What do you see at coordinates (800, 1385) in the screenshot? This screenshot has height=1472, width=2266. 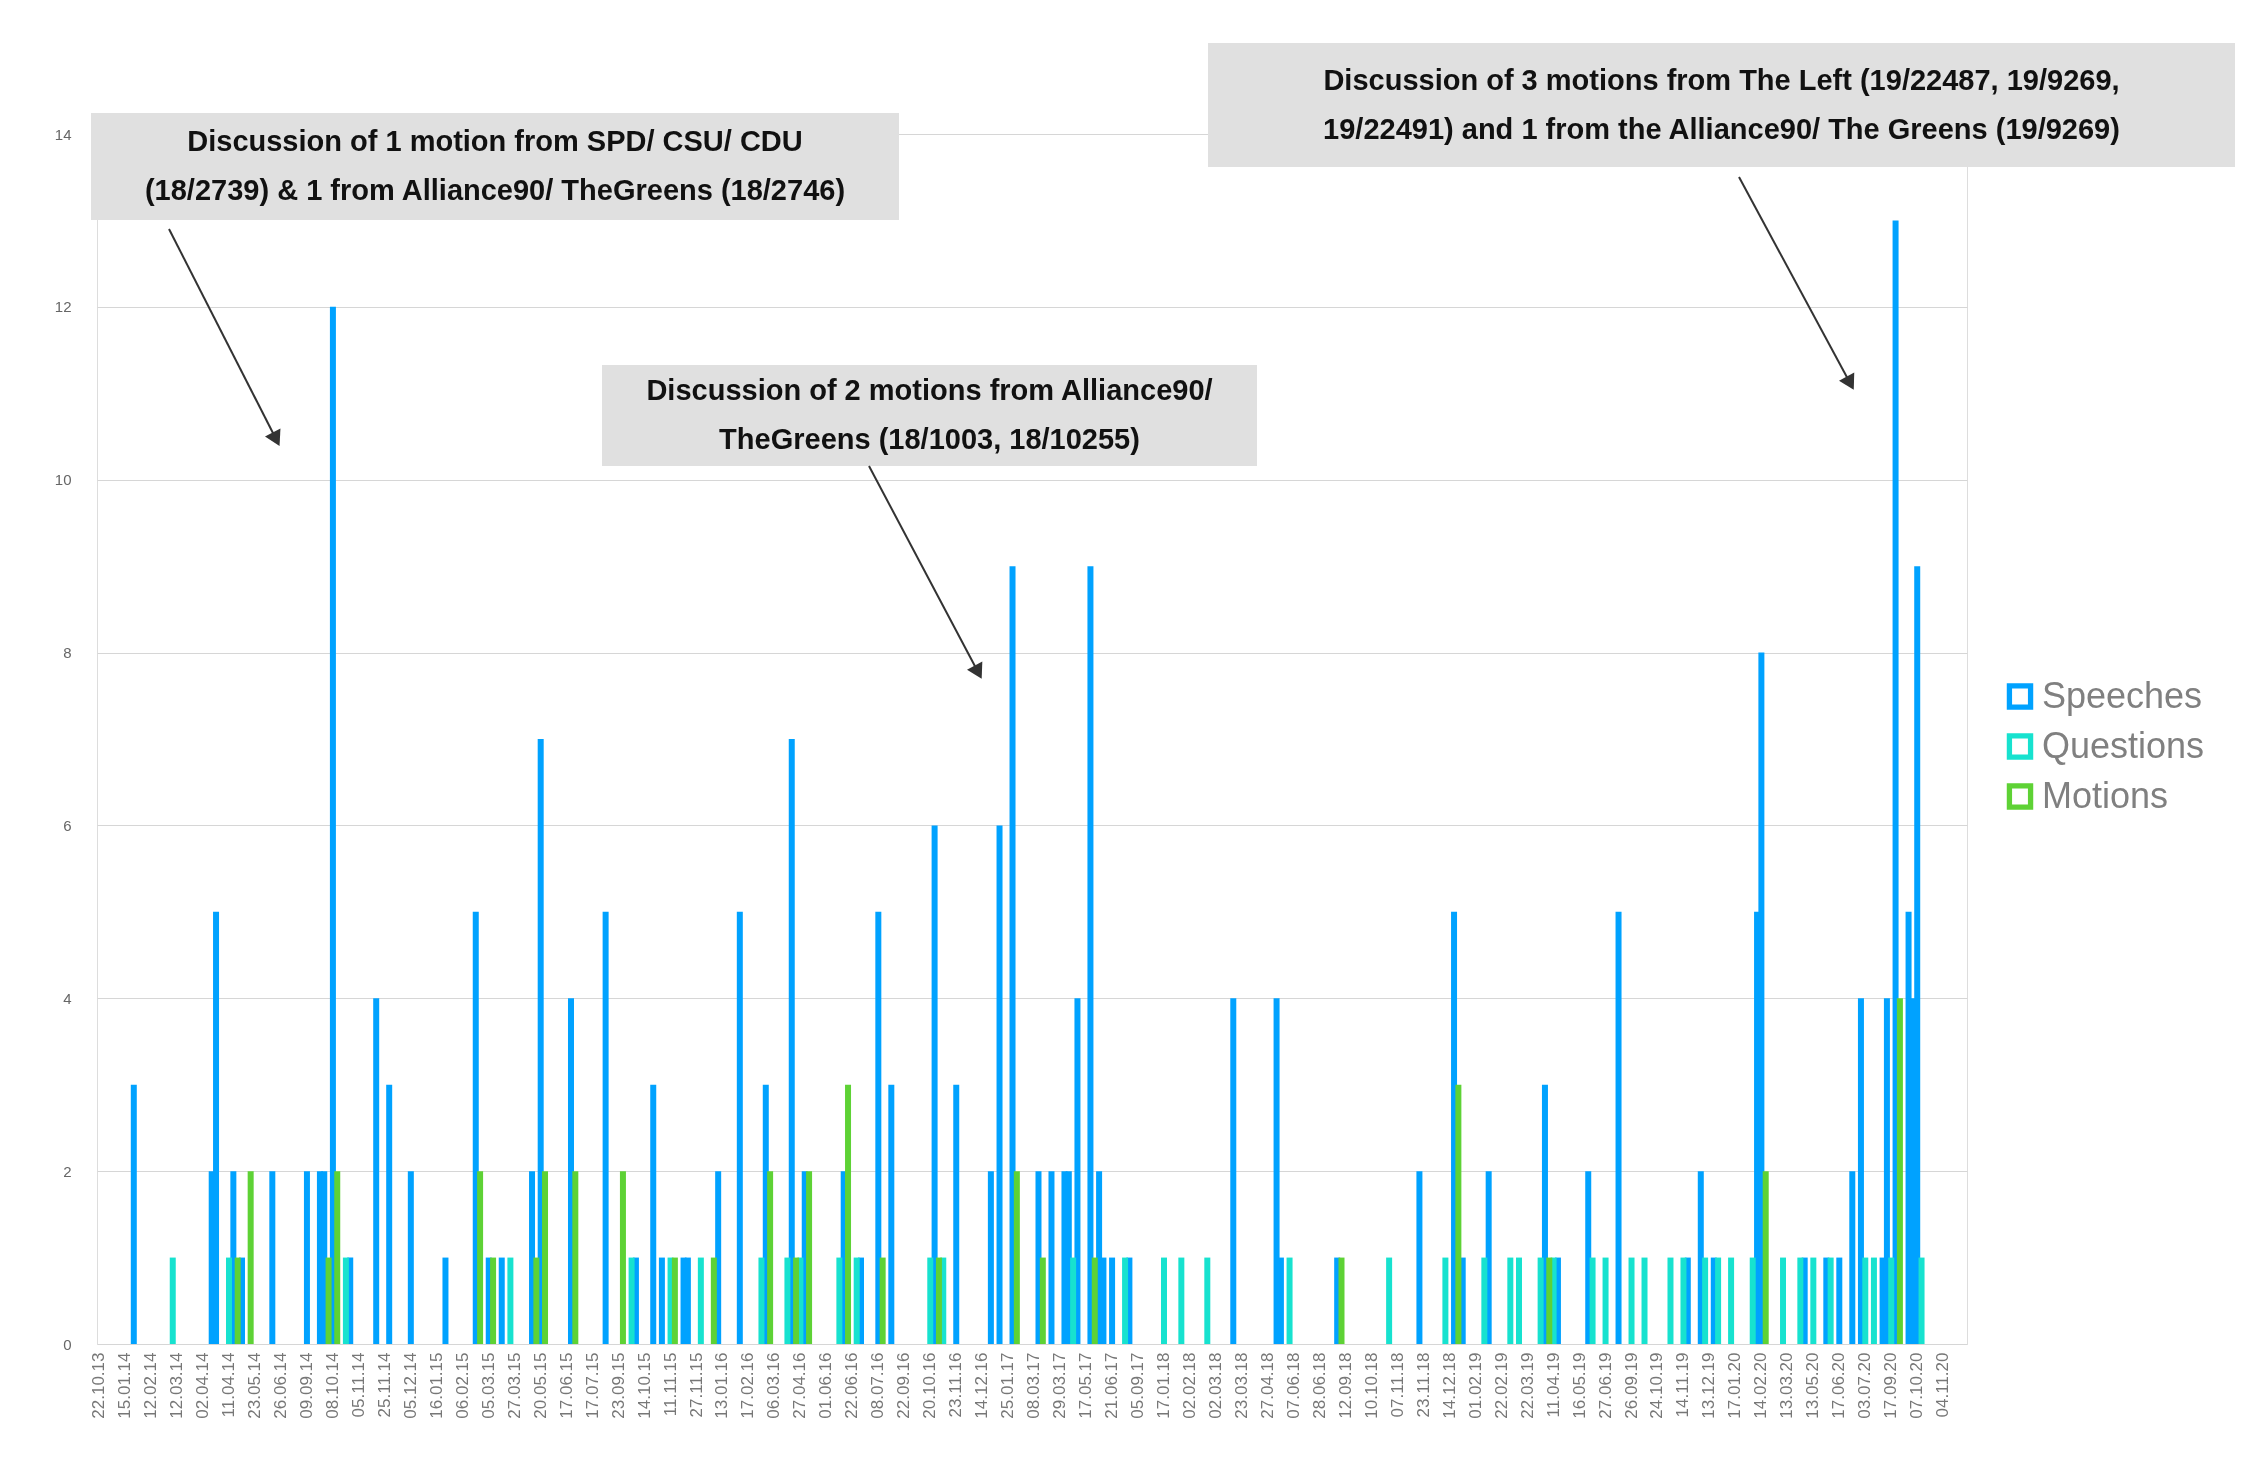 I see `x-tick-label: 27.04.16` at bounding box center [800, 1385].